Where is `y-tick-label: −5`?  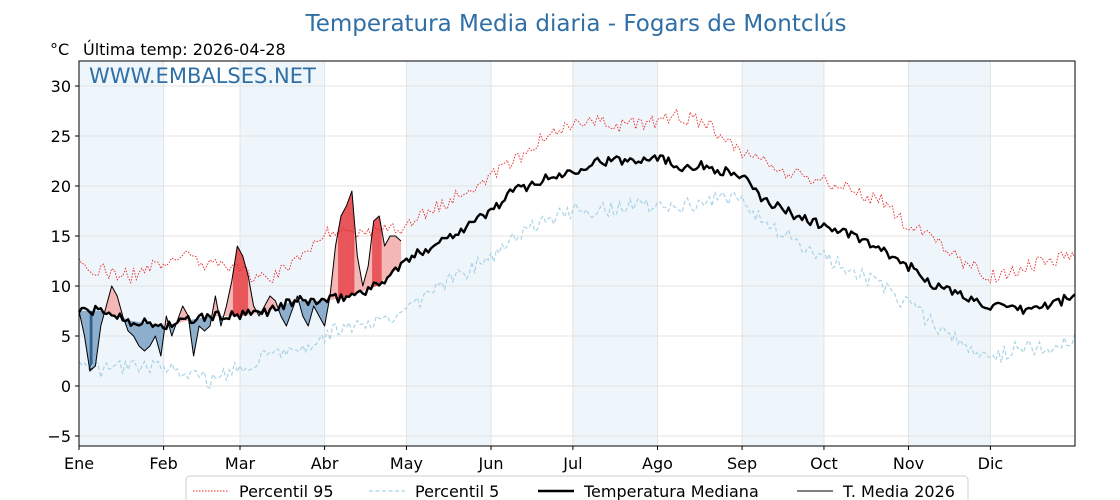
y-tick-label: −5 is located at coordinates (59, 436).